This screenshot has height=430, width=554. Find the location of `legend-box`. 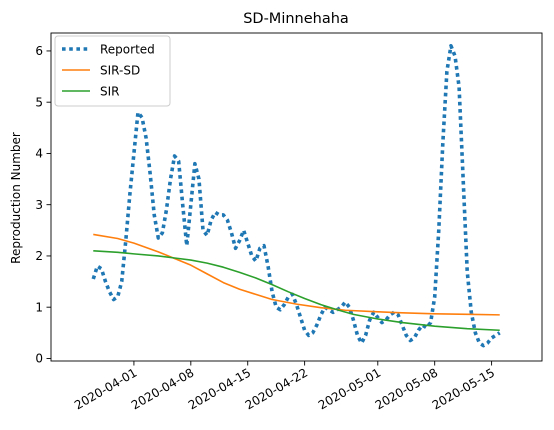

legend-box is located at coordinates (112, 71).